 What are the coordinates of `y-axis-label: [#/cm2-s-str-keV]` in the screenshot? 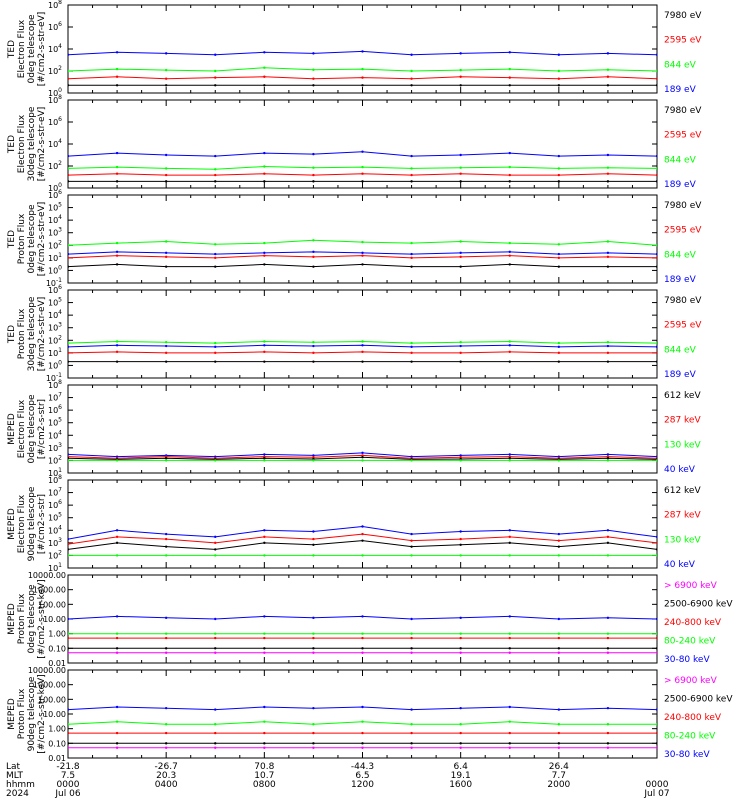 It's located at (42, 618).